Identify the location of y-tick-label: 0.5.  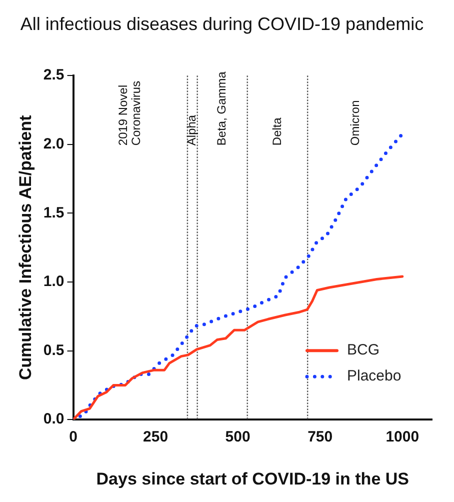
(53, 350).